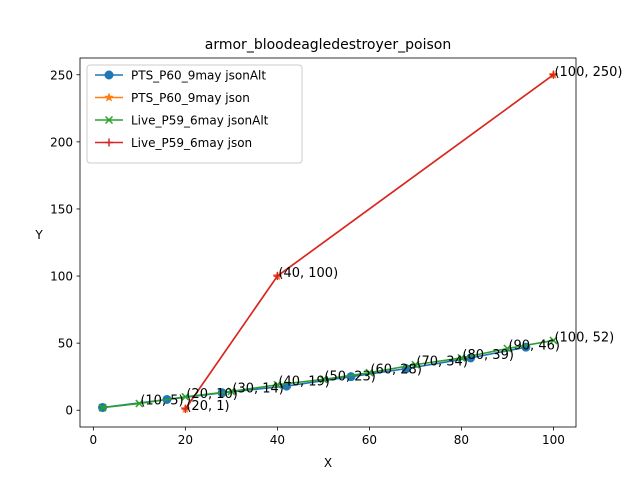  What do you see at coordinates (94, 440) in the screenshot?
I see `x-tick-label-0: 0` at bounding box center [94, 440].